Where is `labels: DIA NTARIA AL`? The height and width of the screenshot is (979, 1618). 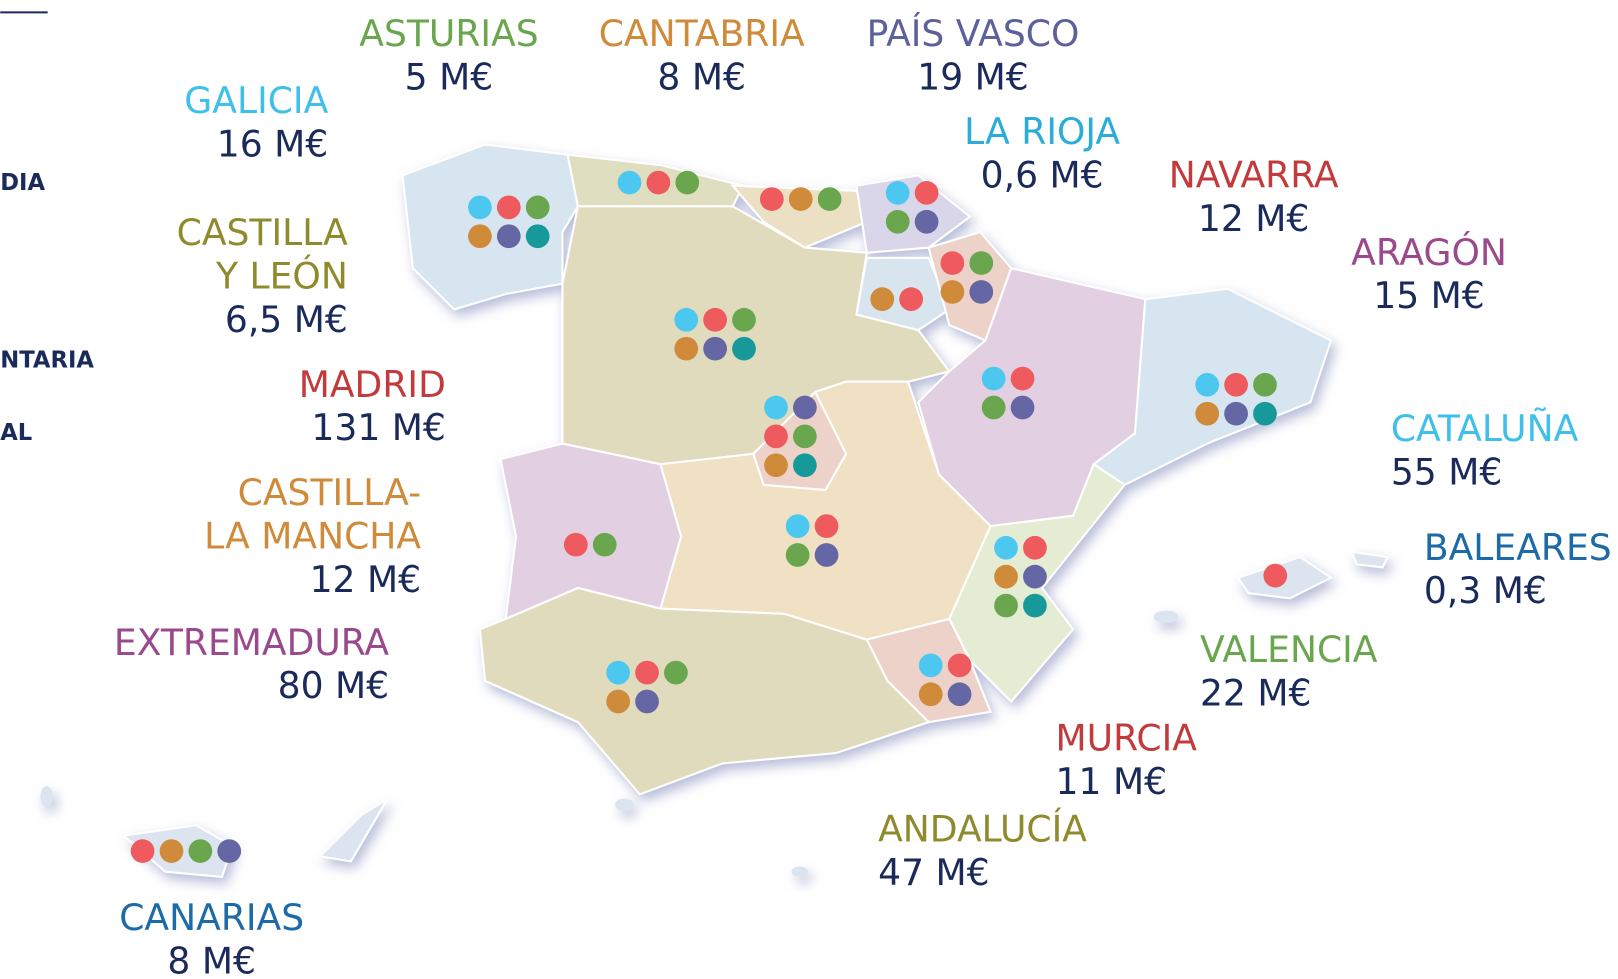
labels: DIA NTARIA AL is located at coordinates (47, 308).